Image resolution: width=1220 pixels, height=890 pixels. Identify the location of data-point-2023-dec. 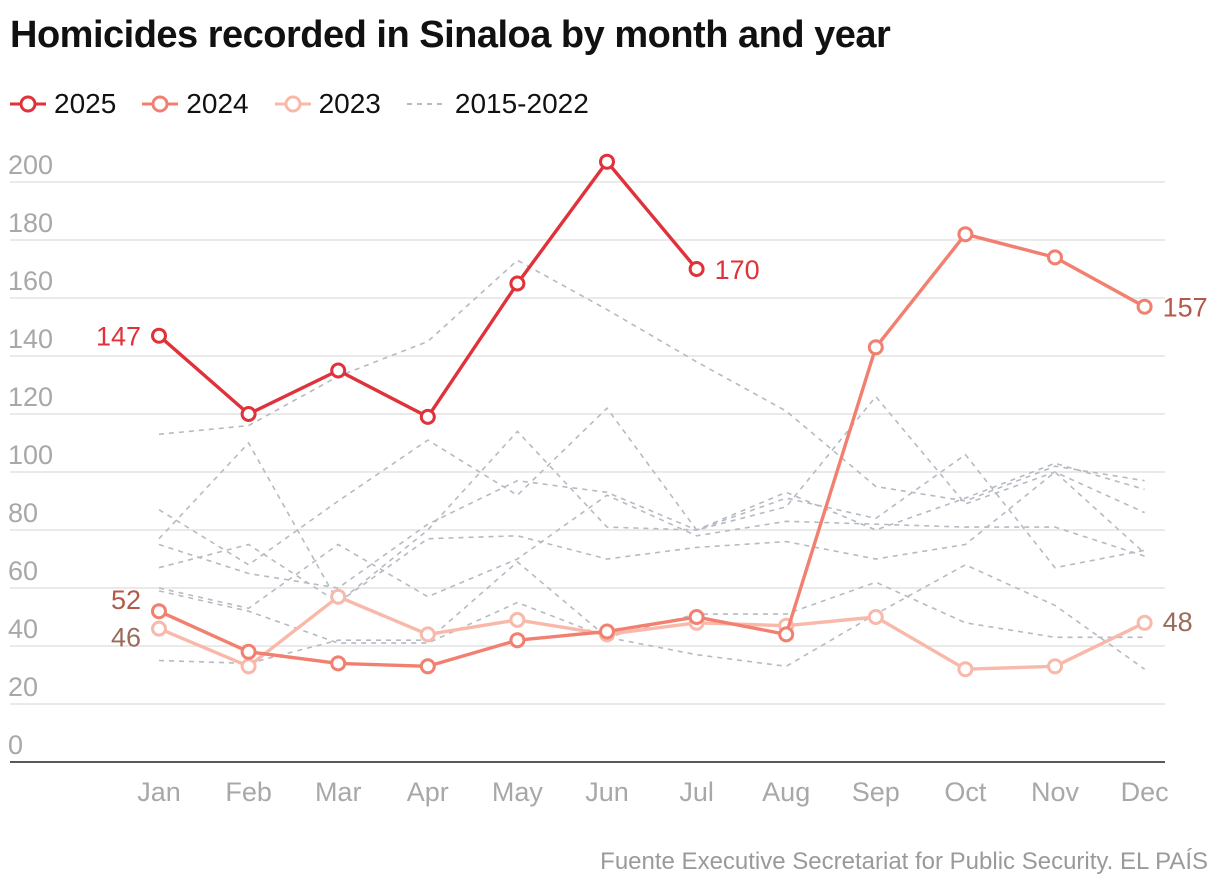
(1144, 622).